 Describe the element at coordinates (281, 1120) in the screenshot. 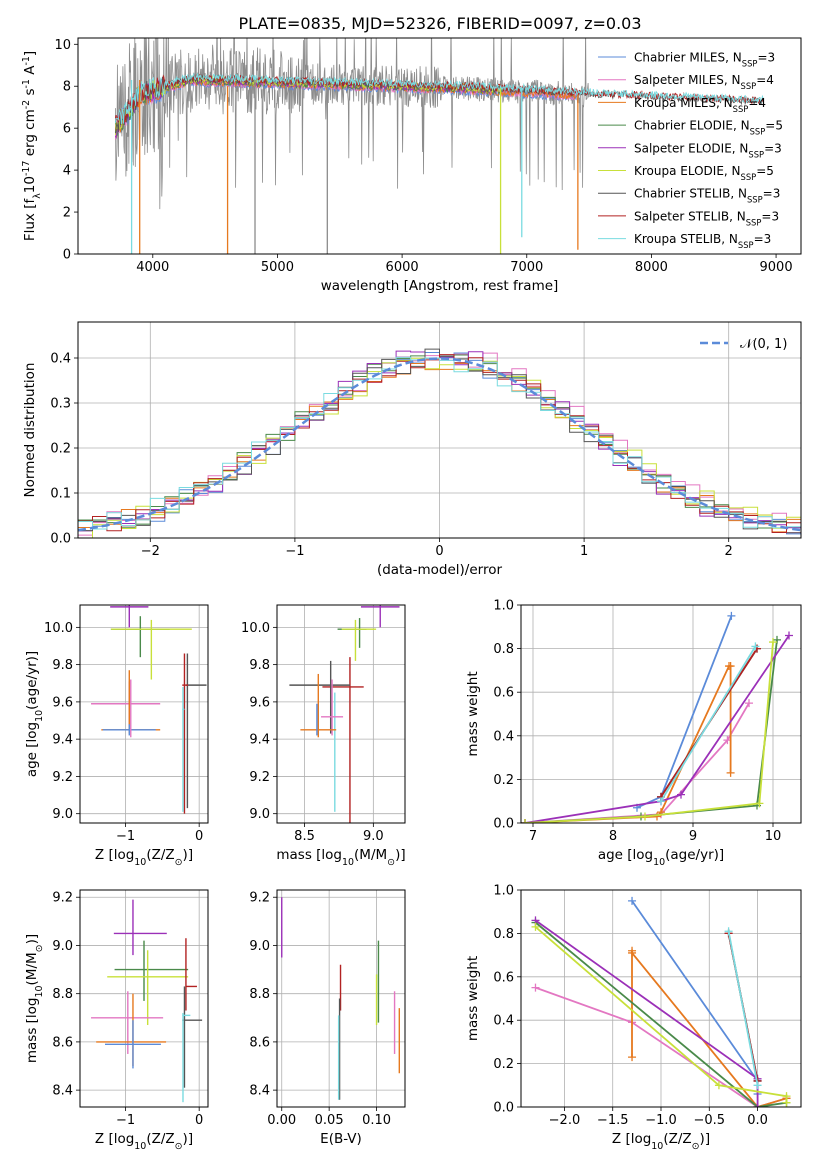

I see `x-tick-label: 0.00` at that location.